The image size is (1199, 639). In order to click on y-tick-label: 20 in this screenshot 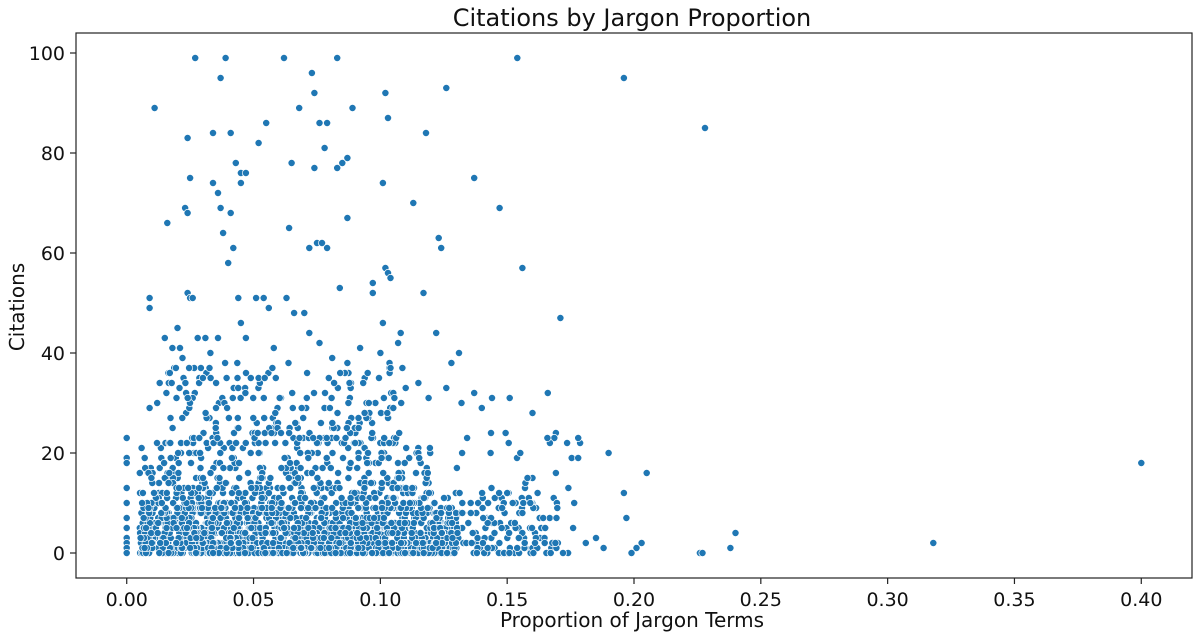, I will do `click(53, 454)`.